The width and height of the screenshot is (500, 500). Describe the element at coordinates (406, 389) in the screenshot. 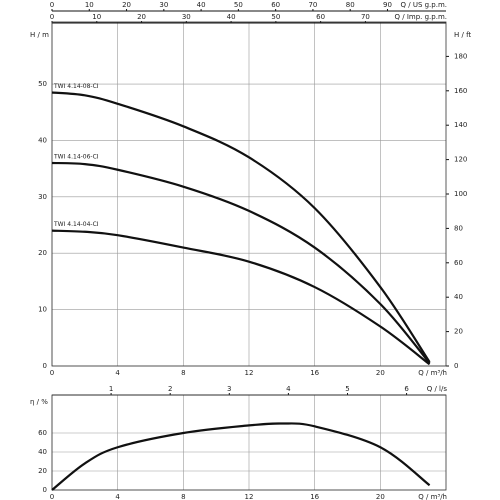

I see `top-tick-label: 6` at that location.